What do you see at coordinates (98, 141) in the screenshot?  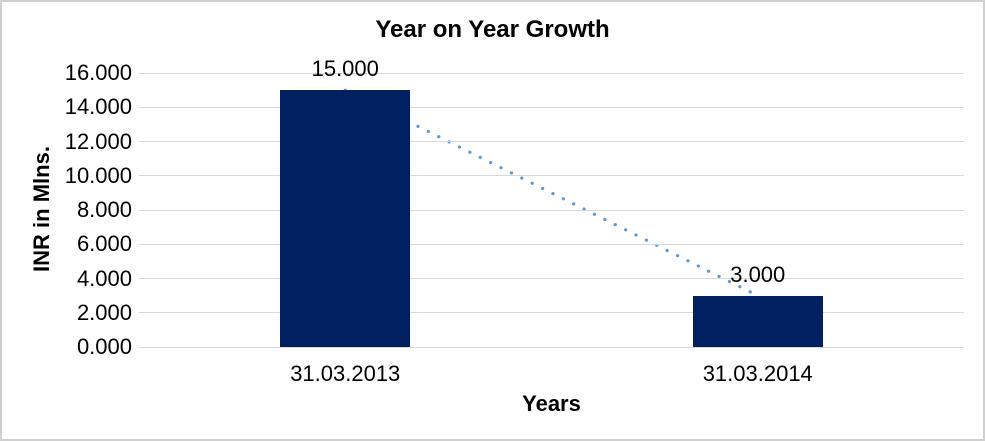 I see `y-tick-label: 12.000` at bounding box center [98, 141].